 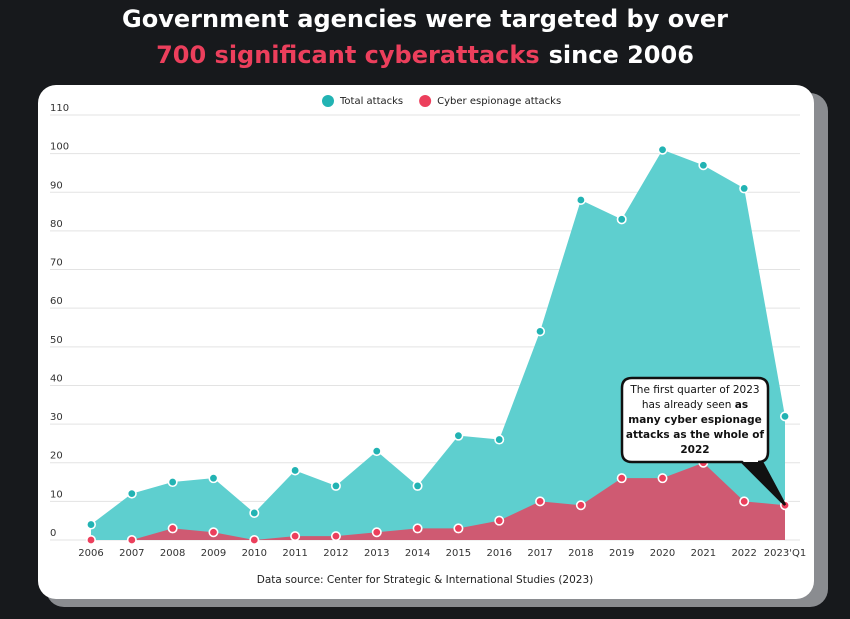 I want to click on x-tick-label: 2010, so click(x=254, y=553).